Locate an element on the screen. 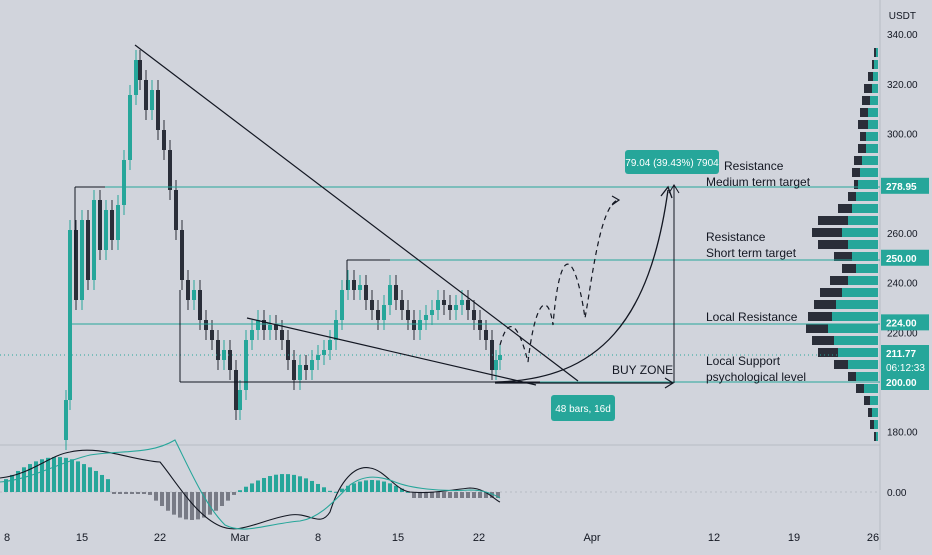 Image resolution: width=932 pixels, height=555 pixels. price-label-resistance-medium: 278.95 is located at coordinates (905, 185).